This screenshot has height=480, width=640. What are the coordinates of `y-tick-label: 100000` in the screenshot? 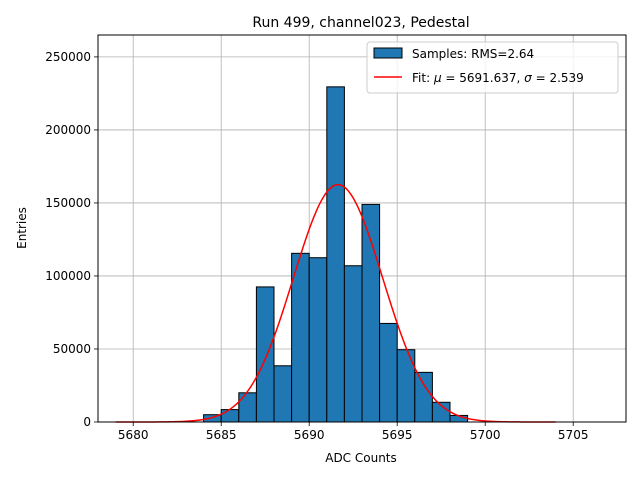 It's located at (68, 276).